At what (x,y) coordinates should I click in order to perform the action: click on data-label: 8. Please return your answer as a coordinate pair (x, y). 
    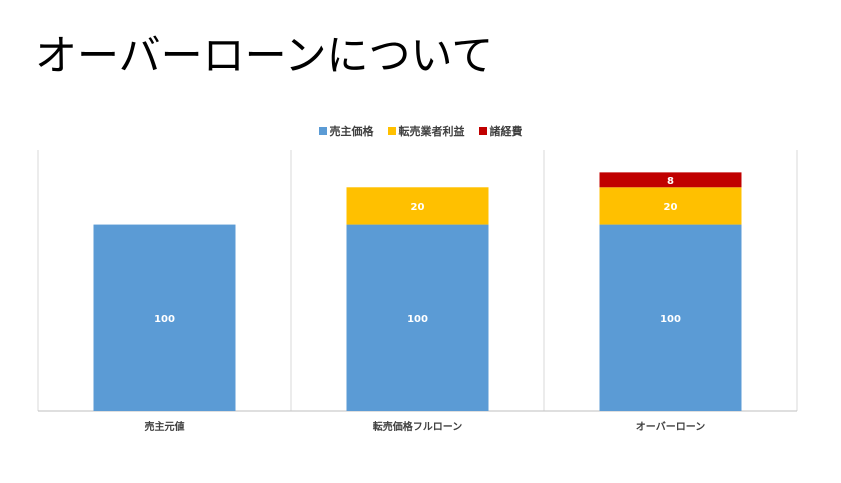
    Looking at the image, I should click on (670, 181).